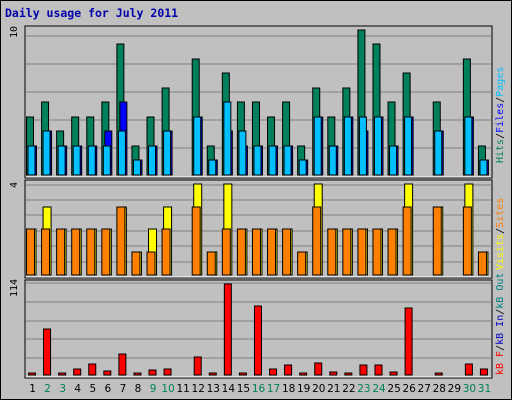  I want to click on legend-kbytes-panel: kB F/kB In/kB Out, so click(500, 324).